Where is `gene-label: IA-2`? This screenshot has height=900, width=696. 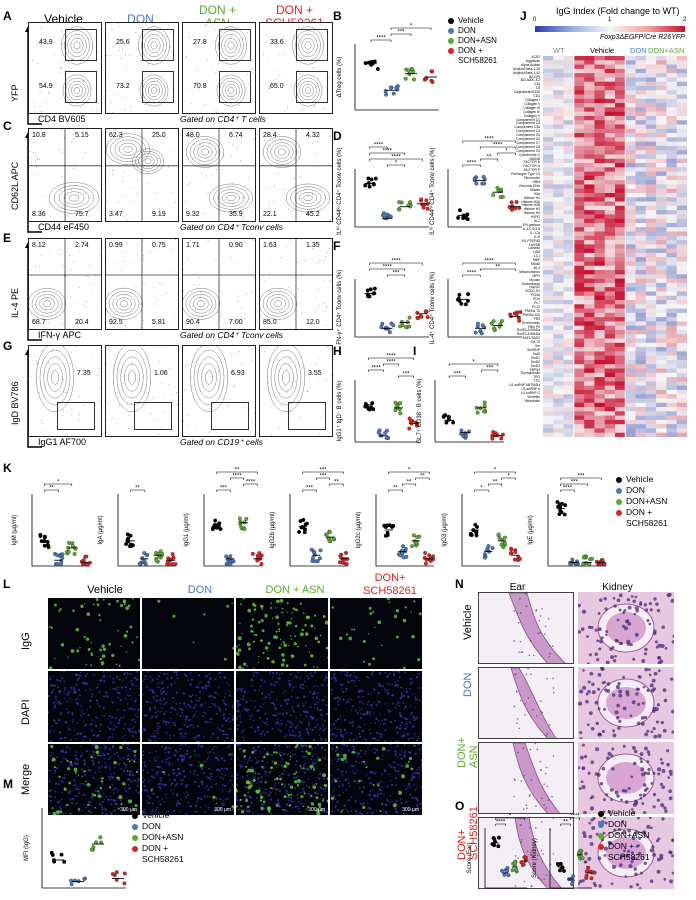
gene-label: IA-2 is located at coordinates (536, 221).